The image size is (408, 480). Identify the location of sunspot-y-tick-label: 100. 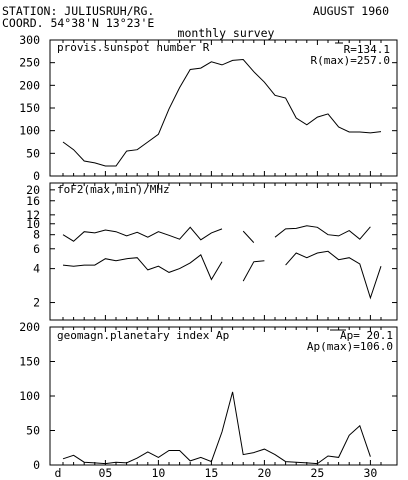
(29, 131).